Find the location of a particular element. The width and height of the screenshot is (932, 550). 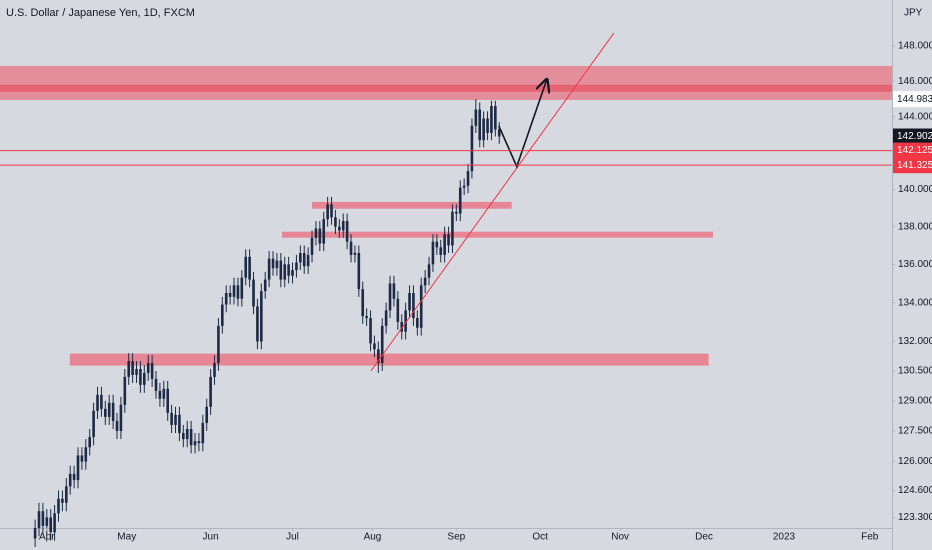

y-tick-label: 146.000 is located at coordinates (915, 81).